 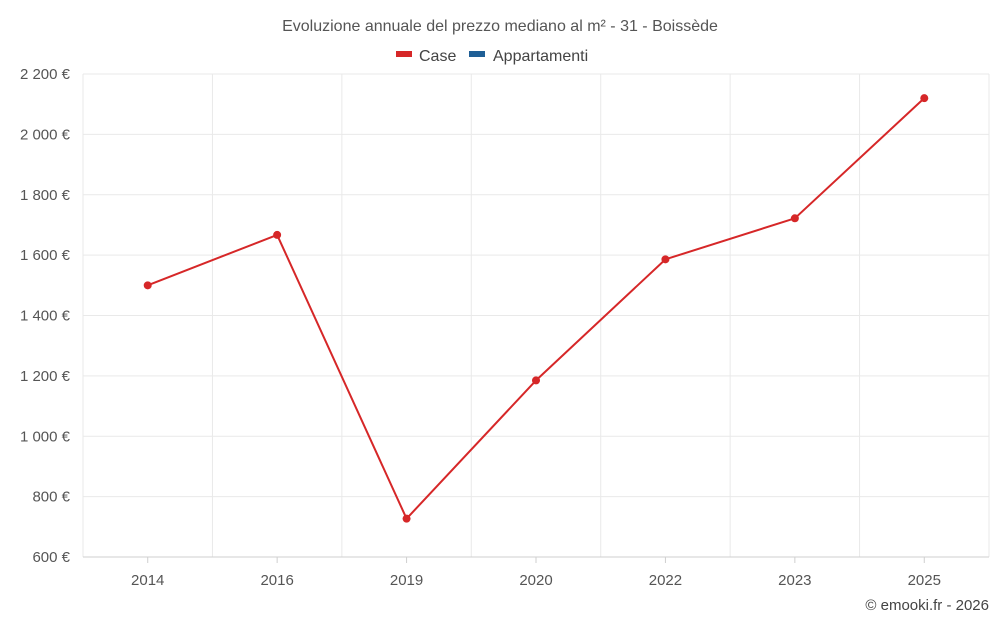 What do you see at coordinates (45, 376) in the screenshot?
I see `y-tick-label: 1 200 €` at bounding box center [45, 376].